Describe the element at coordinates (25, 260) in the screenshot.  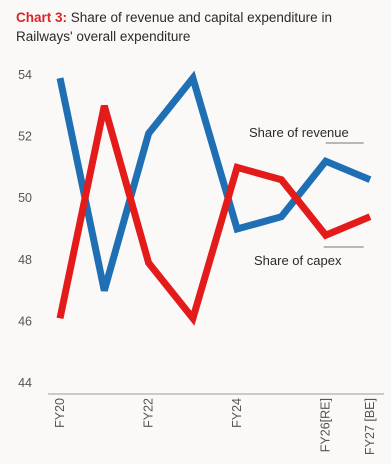
I see `y-tick-label: 48` at that location.